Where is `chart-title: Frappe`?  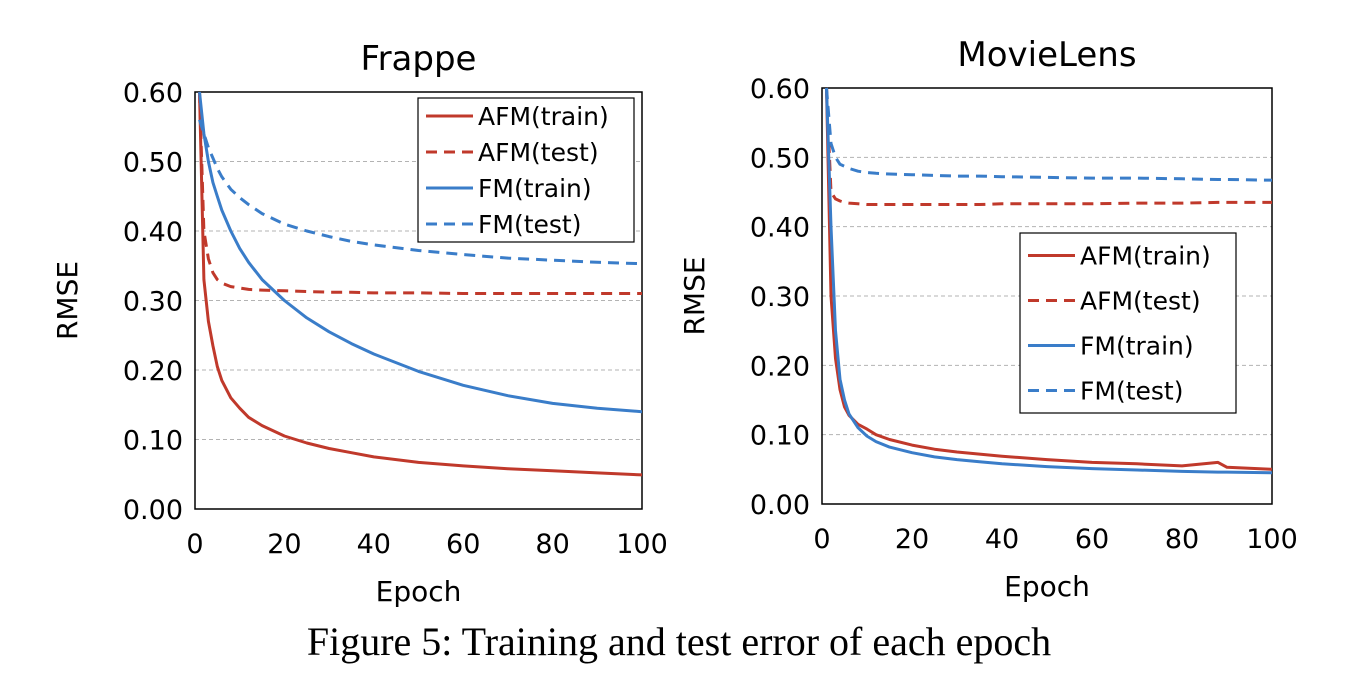 chart-title: Frappe is located at coordinates (419, 59).